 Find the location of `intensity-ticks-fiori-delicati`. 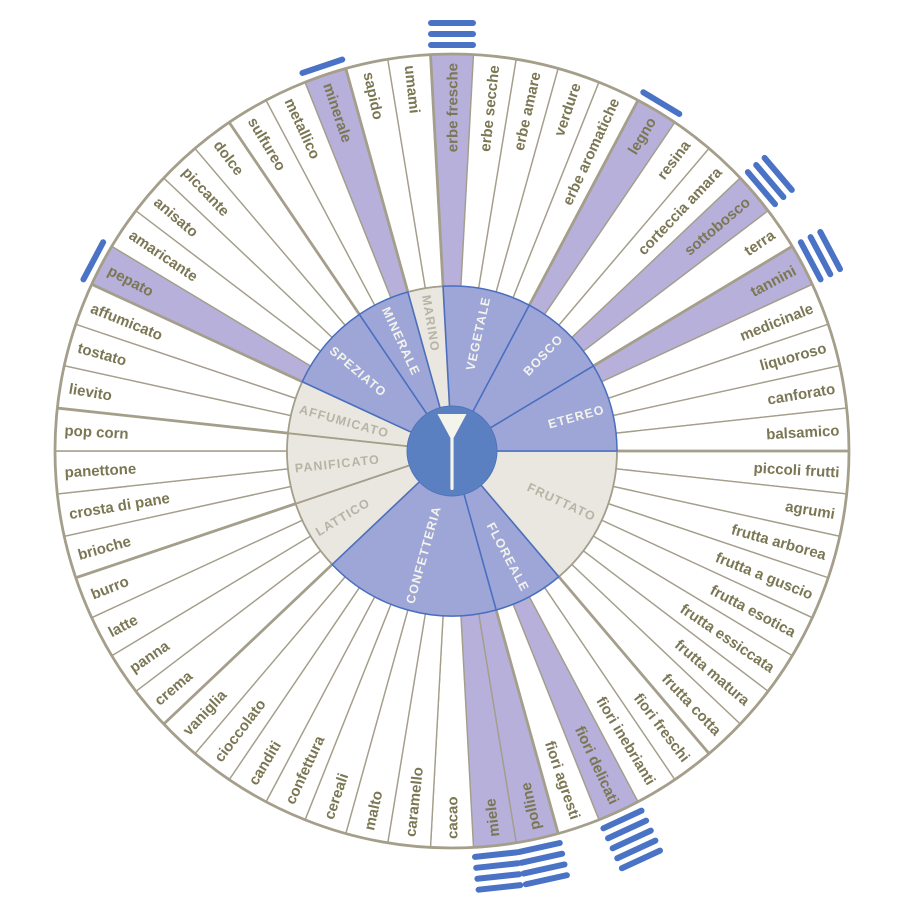

intensity-ticks-fiori-delicati is located at coordinates (632, 839).